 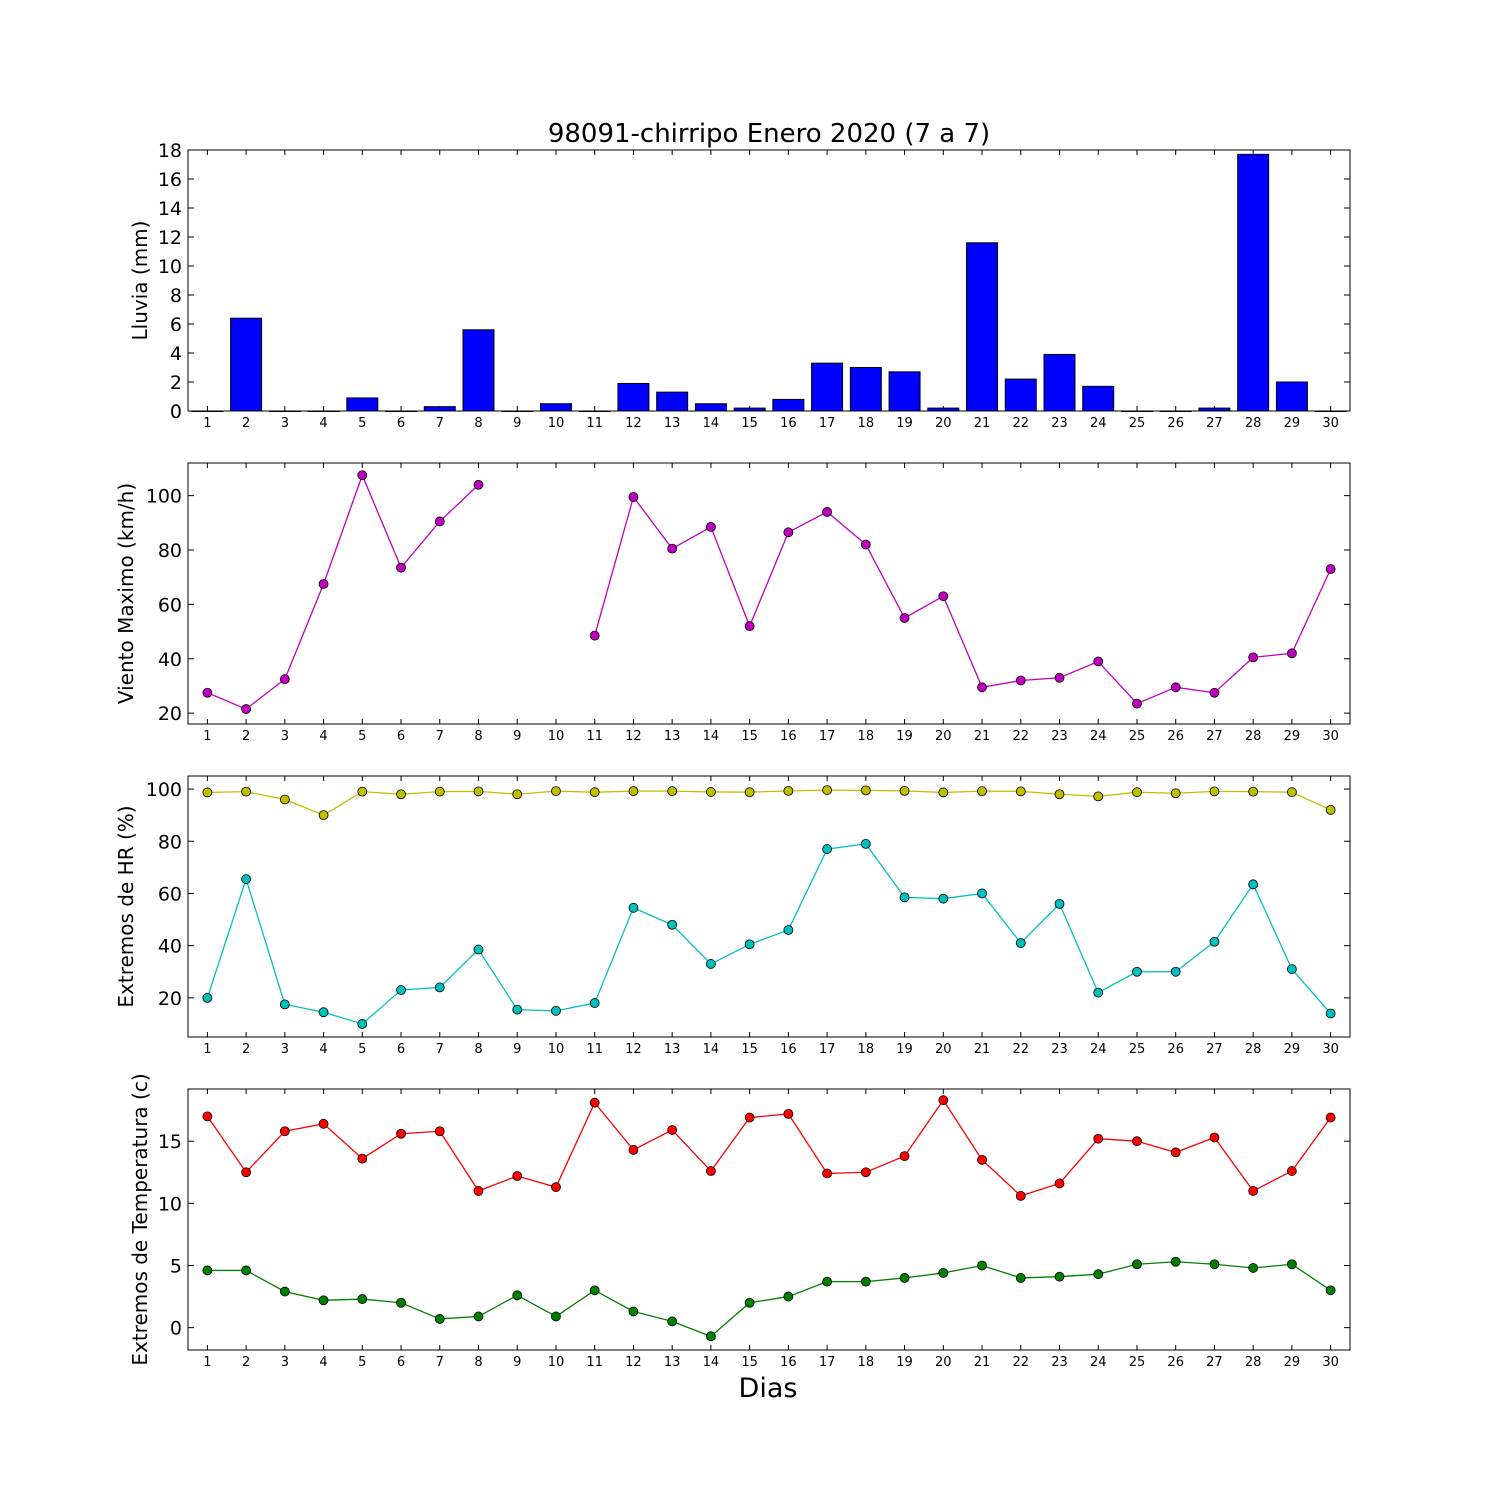 I want to click on x-tick-label-lluvia: 25, so click(x=1137, y=423).